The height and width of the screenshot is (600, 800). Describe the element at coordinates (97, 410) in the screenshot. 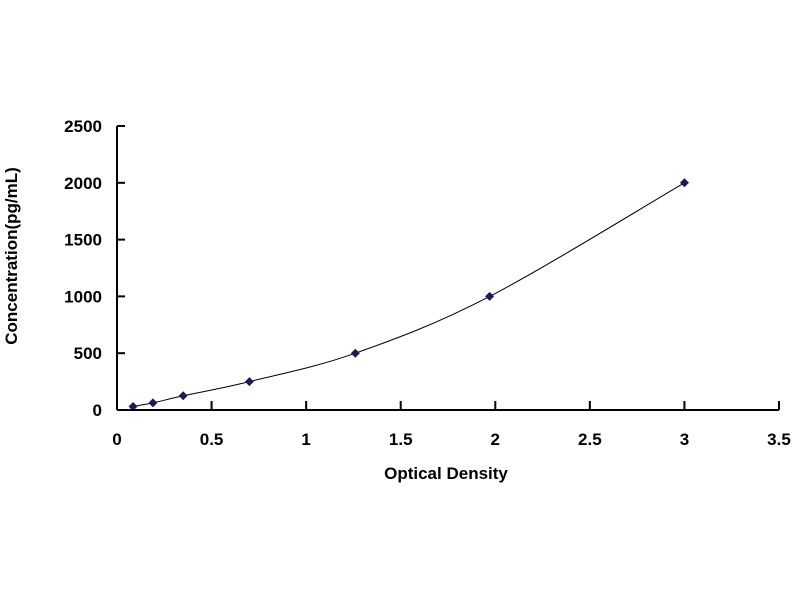

I see `y-tick-label: 0` at that location.